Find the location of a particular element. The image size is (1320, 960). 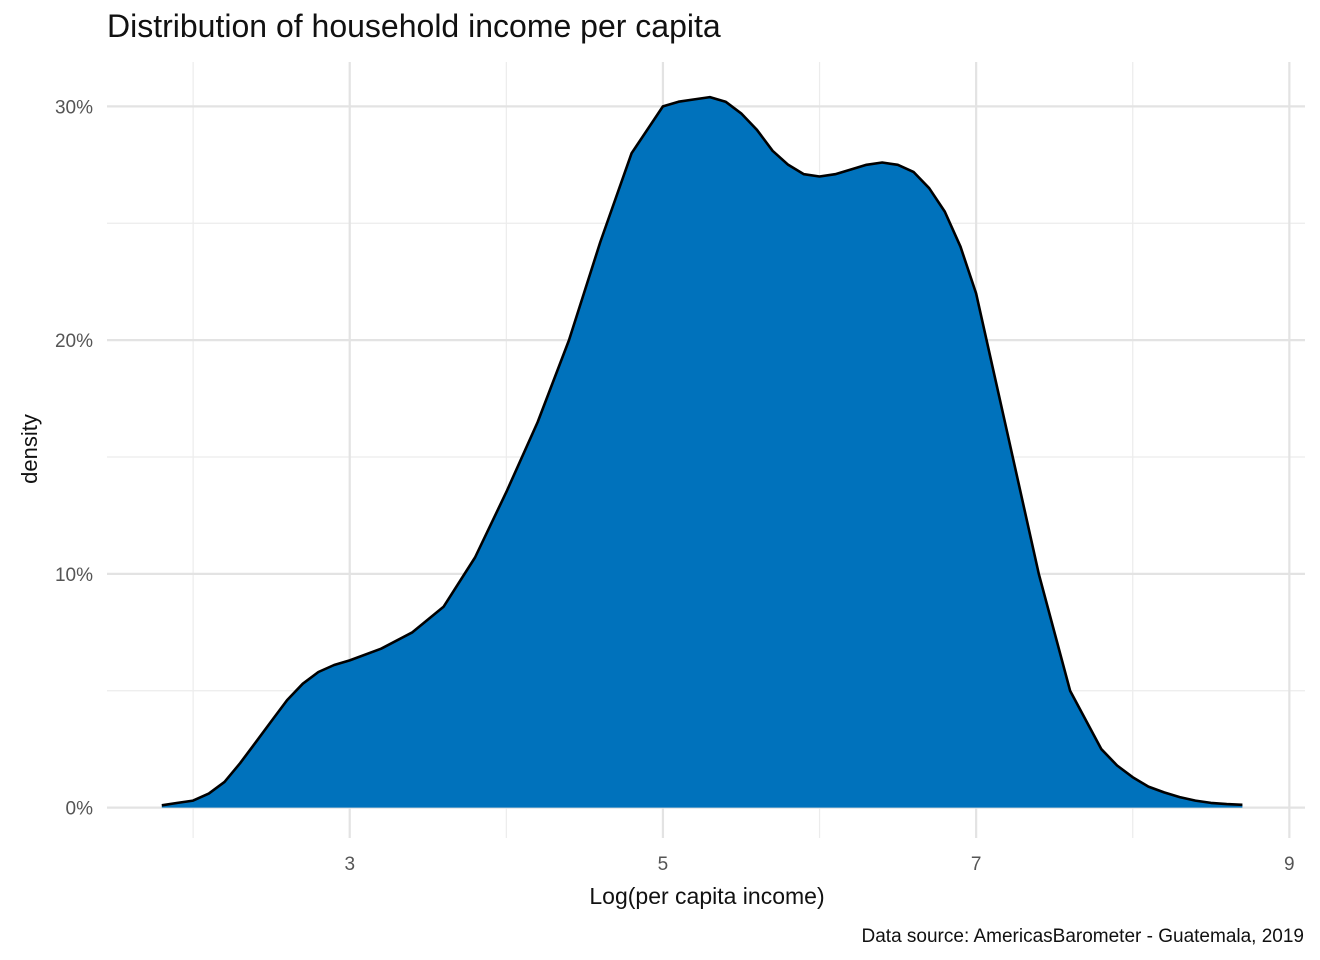

y-tick-label-2: 20% is located at coordinates (74, 341).